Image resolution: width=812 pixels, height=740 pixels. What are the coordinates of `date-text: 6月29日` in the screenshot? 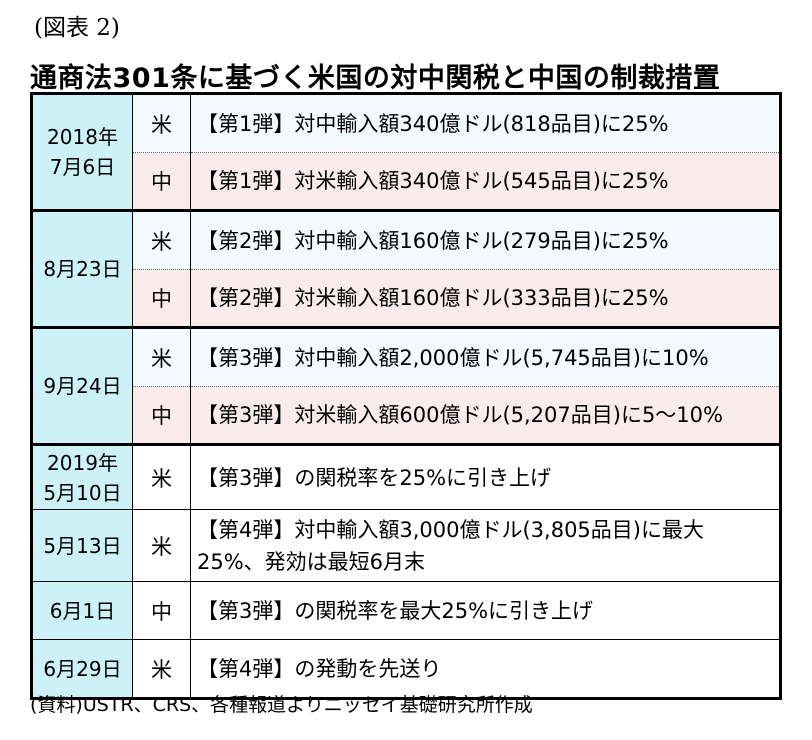 It's located at (82, 668).